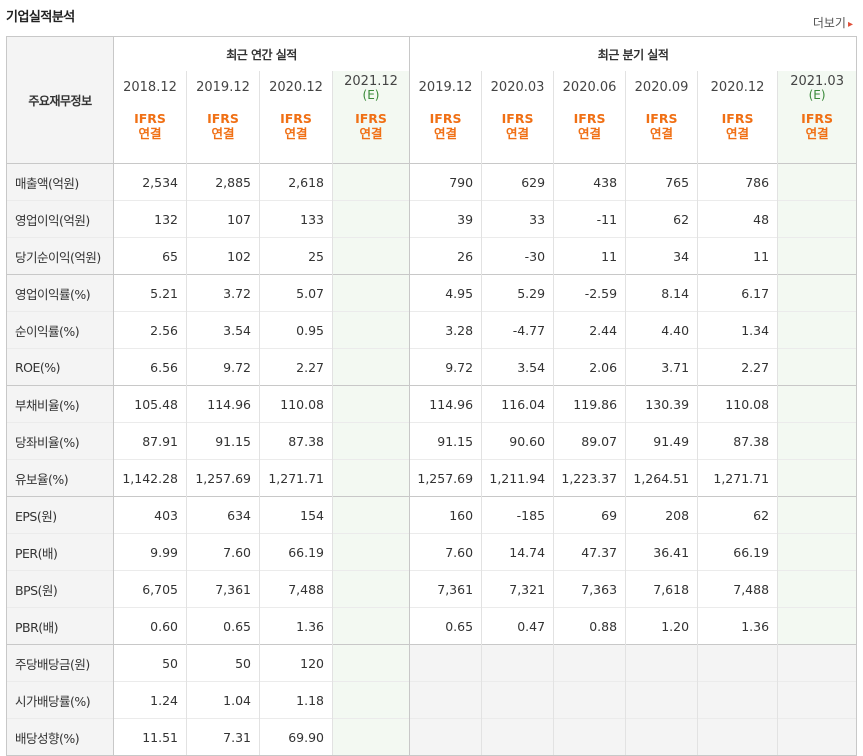 This screenshot has width=863, height=756. What do you see at coordinates (60, 256) in the screenshot?
I see `row-label: 당기순이익(억원)` at bounding box center [60, 256].